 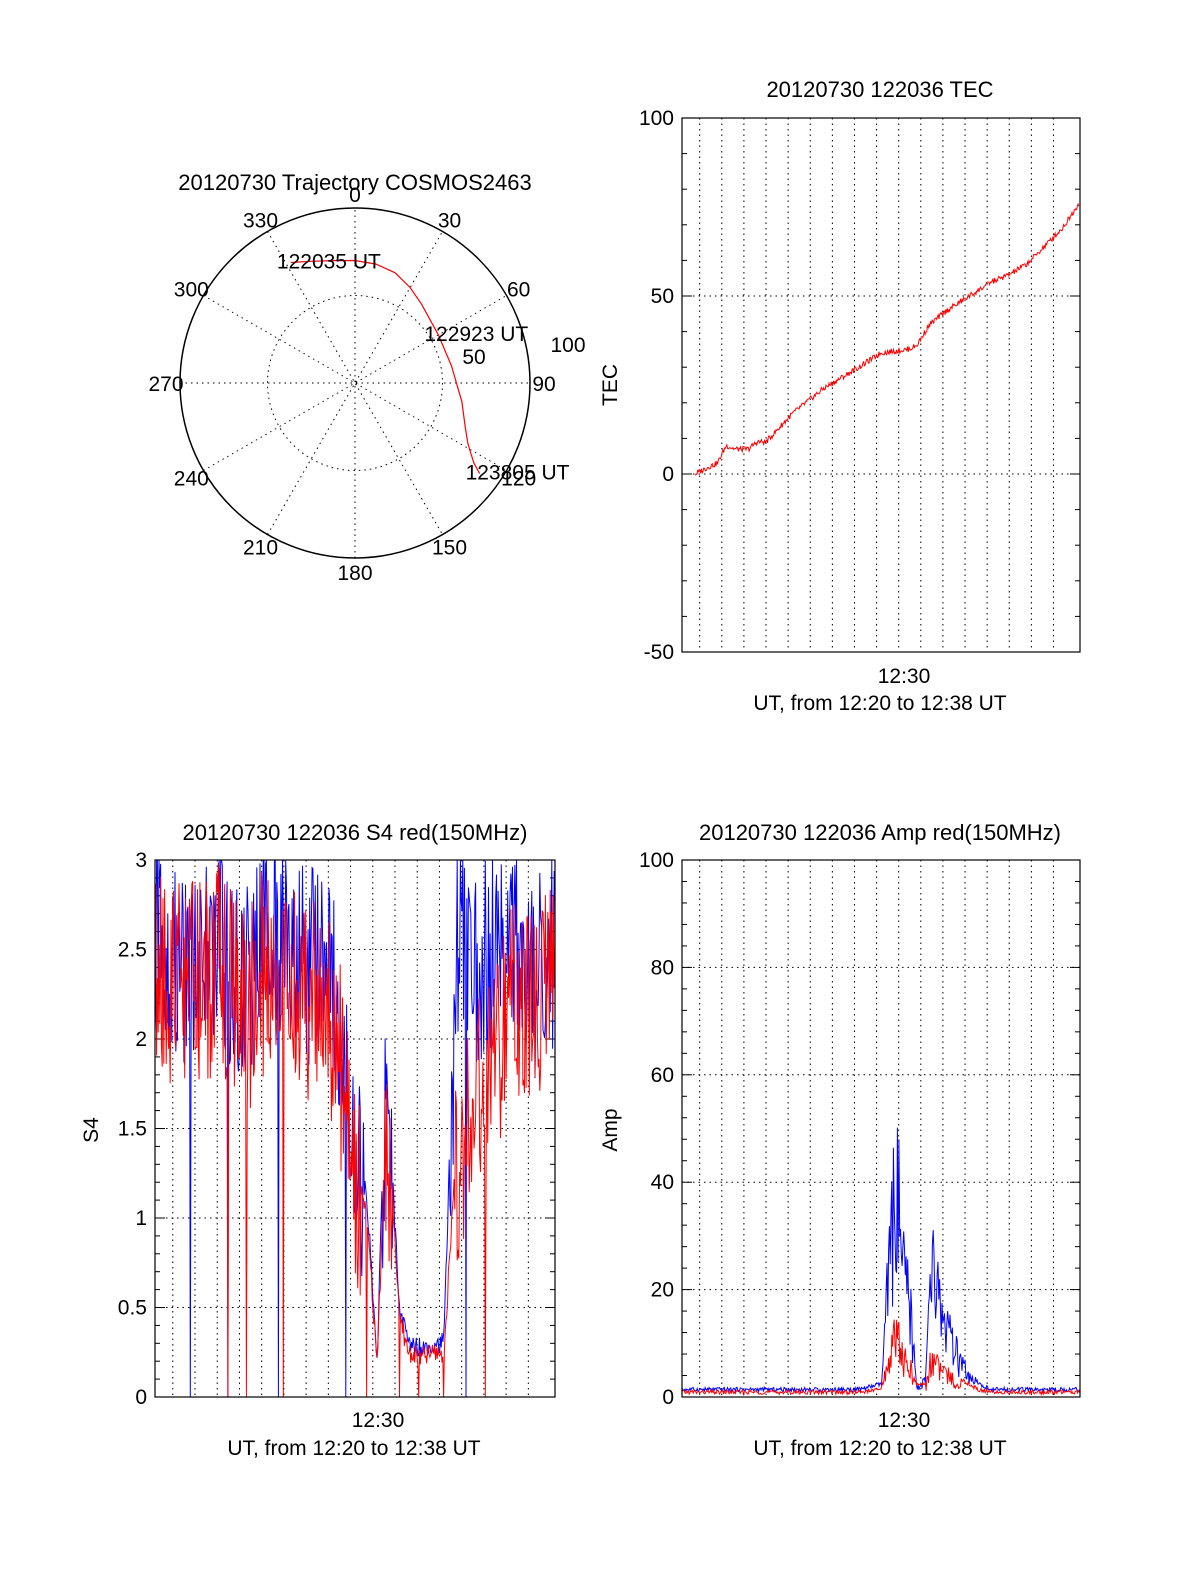 What do you see at coordinates (610, 1129) in the screenshot?
I see `amp-y-axis-label: Amp` at bounding box center [610, 1129].